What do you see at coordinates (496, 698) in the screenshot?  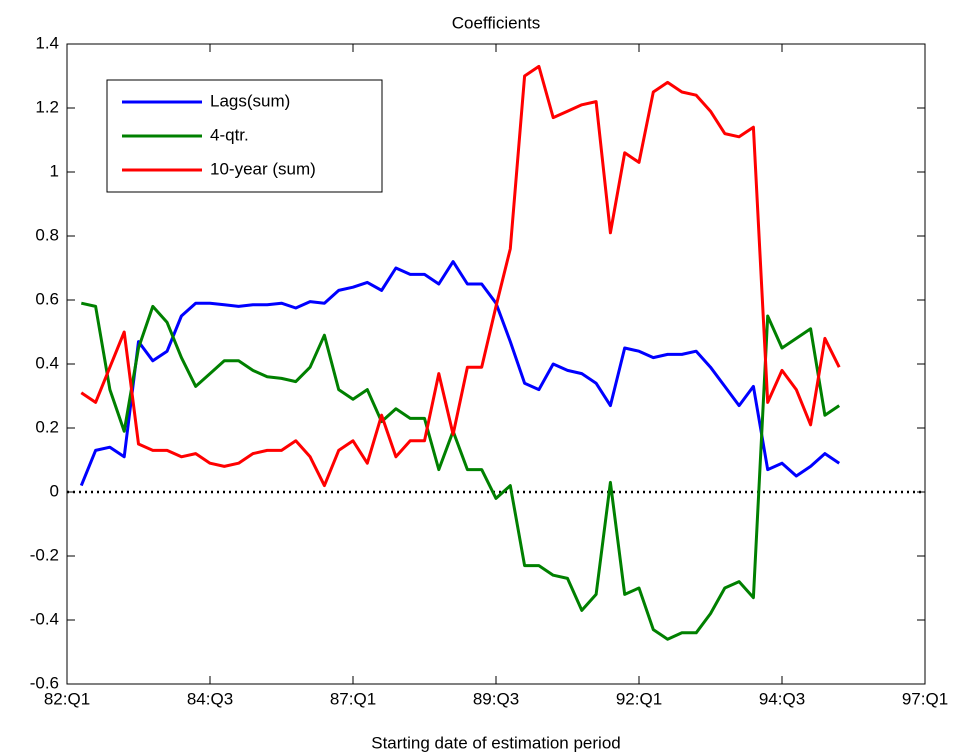 I see `x-tick-label: 89:Q3` at bounding box center [496, 698].